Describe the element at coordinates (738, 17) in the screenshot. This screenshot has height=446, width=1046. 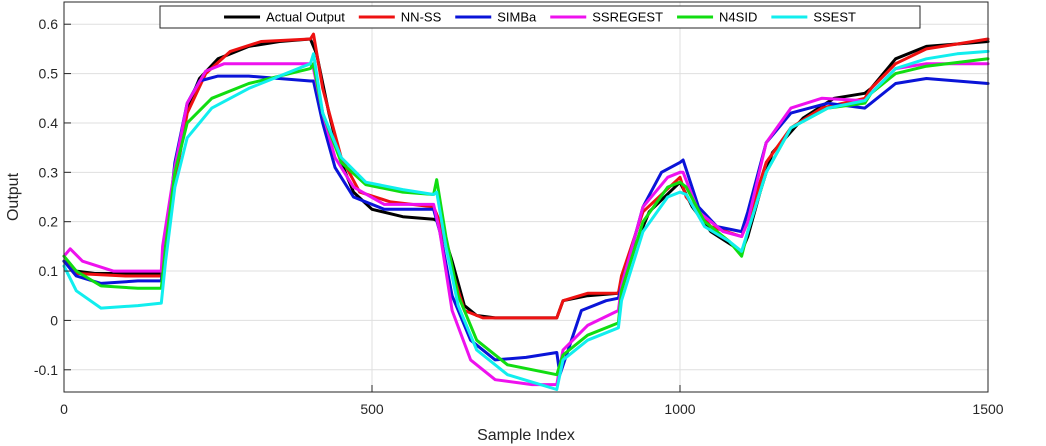
I see `legend-entry: N4SID` at that location.